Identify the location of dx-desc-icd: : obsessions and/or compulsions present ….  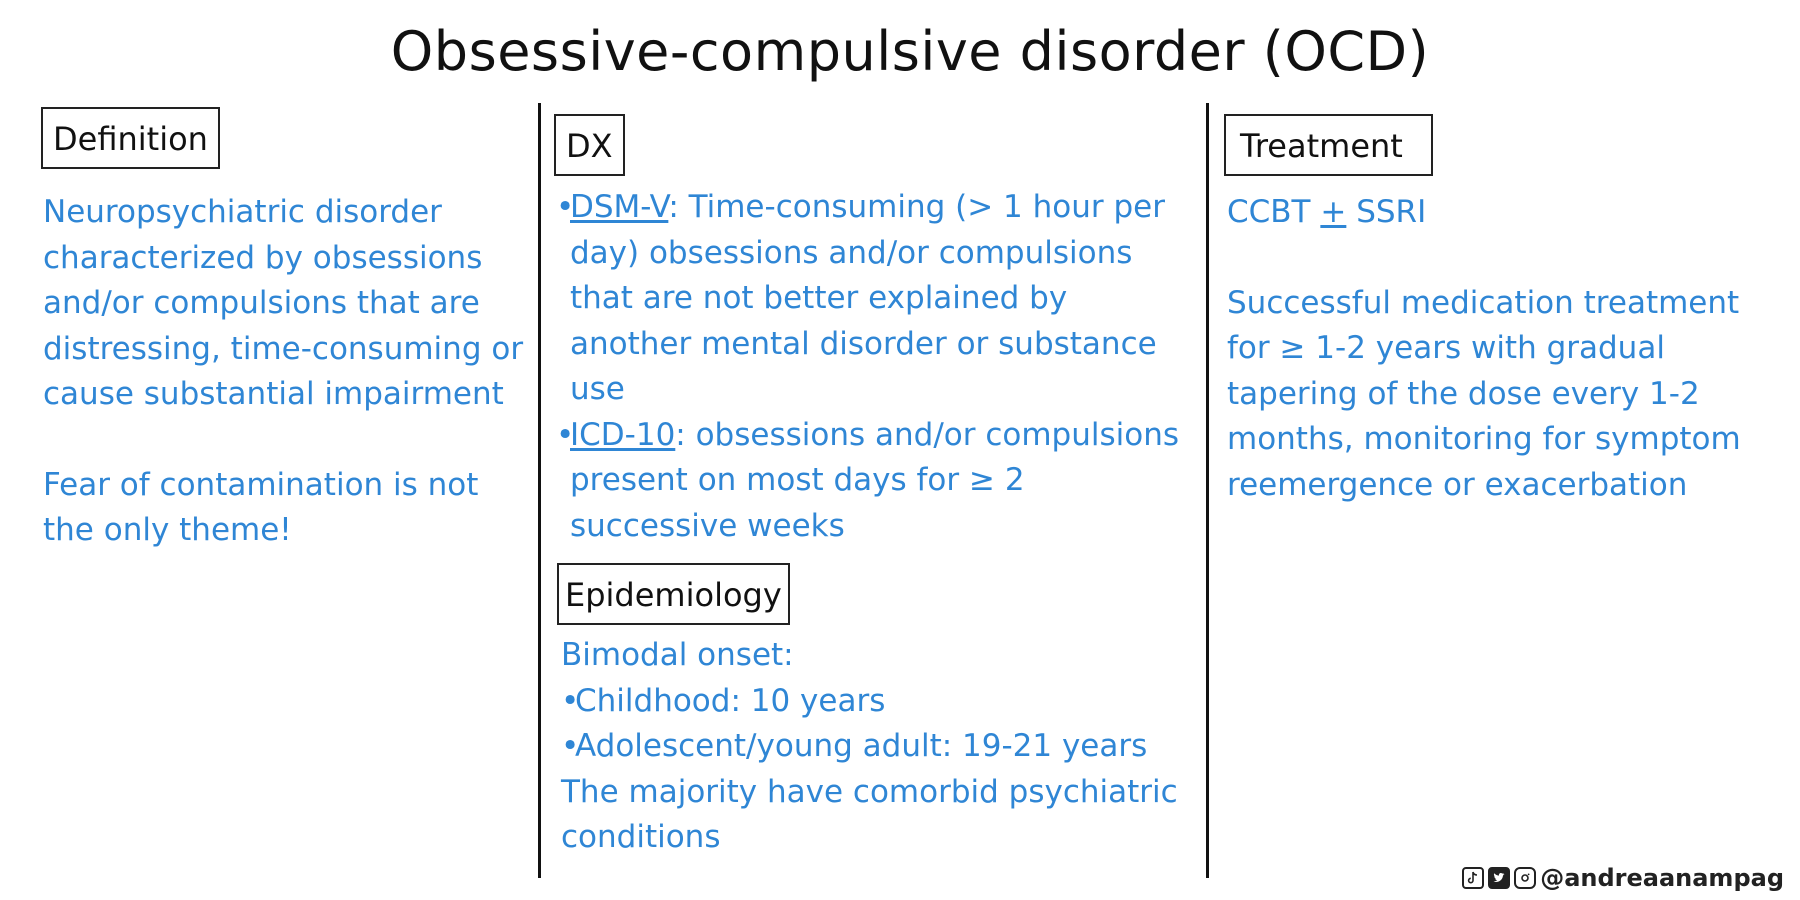
(875, 480).